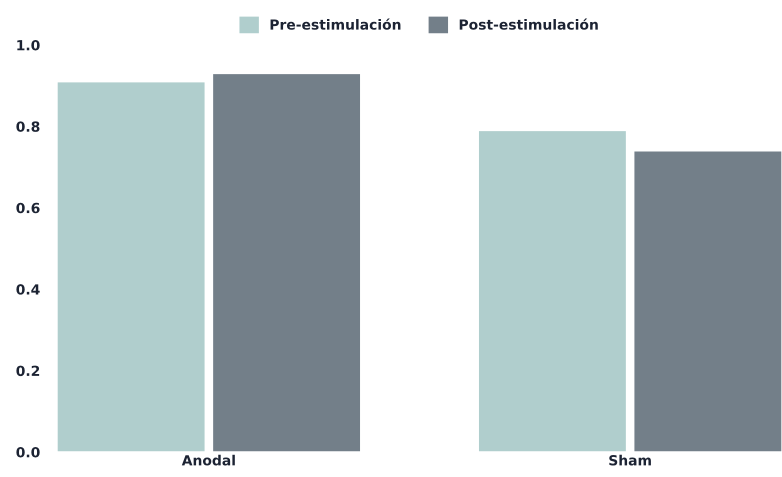 The width and height of the screenshot is (782, 477). I want to click on y-tick-label: 0.0, so click(28, 452).